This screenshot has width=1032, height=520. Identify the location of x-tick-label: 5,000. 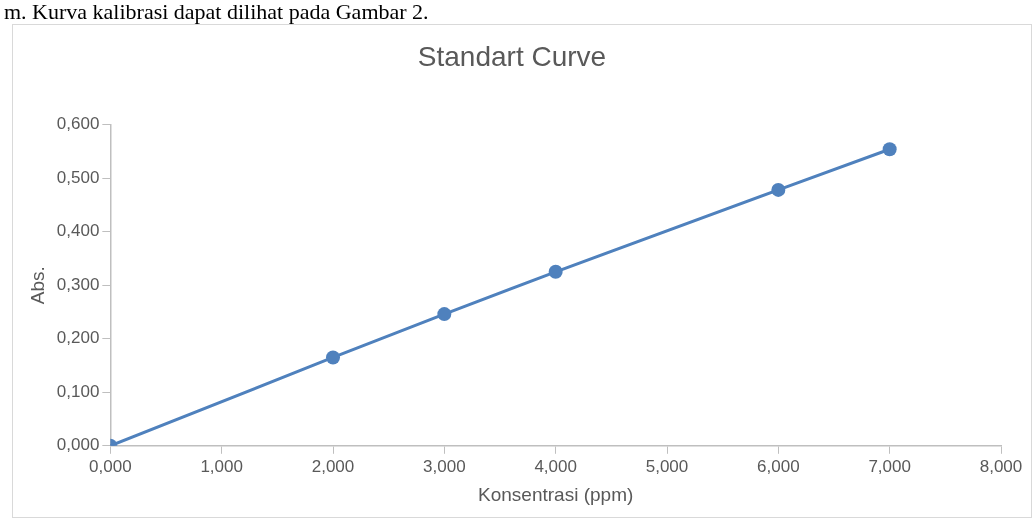
(667, 466).